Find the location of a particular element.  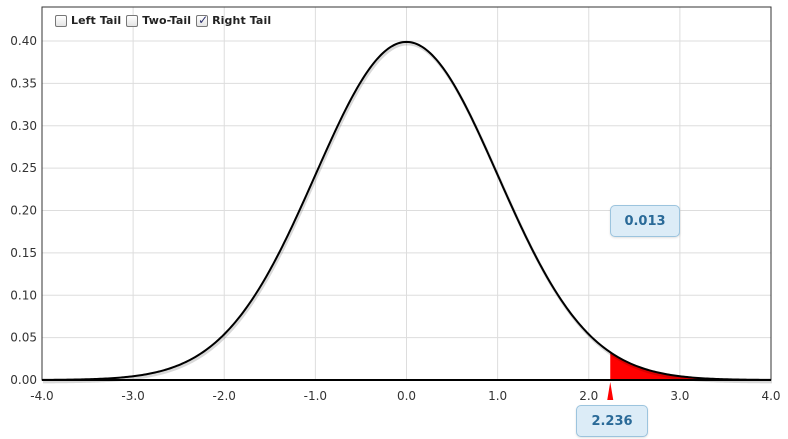

x-tick-label: -4.0 is located at coordinates (41, 396).